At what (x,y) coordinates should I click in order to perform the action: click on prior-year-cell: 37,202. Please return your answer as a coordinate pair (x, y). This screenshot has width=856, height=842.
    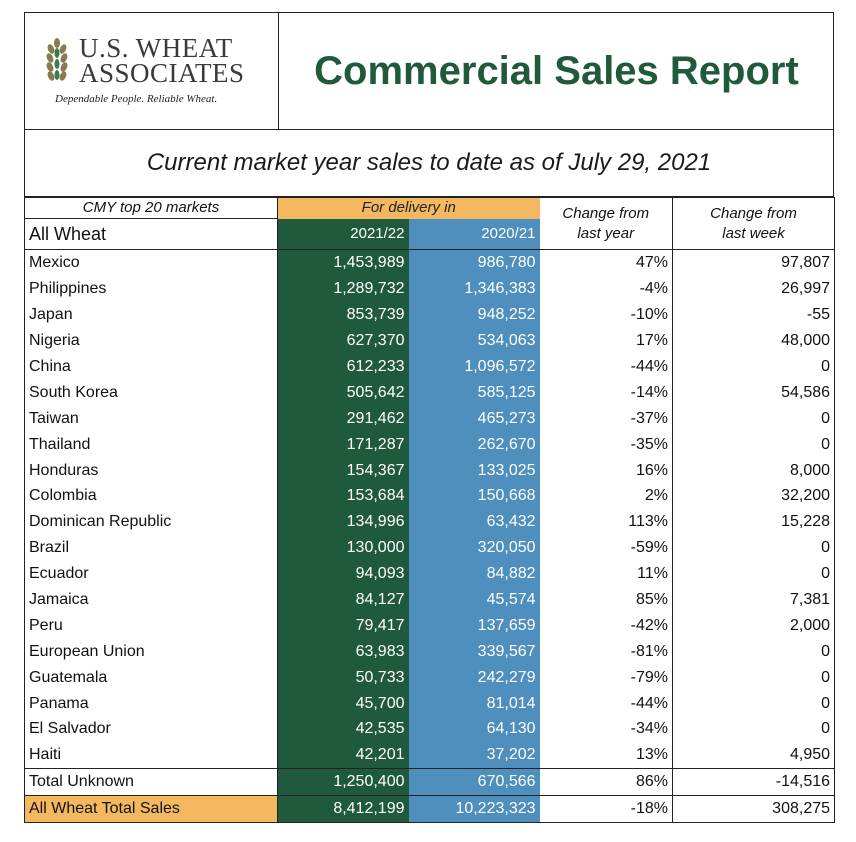
    Looking at the image, I should click on (474, 755).